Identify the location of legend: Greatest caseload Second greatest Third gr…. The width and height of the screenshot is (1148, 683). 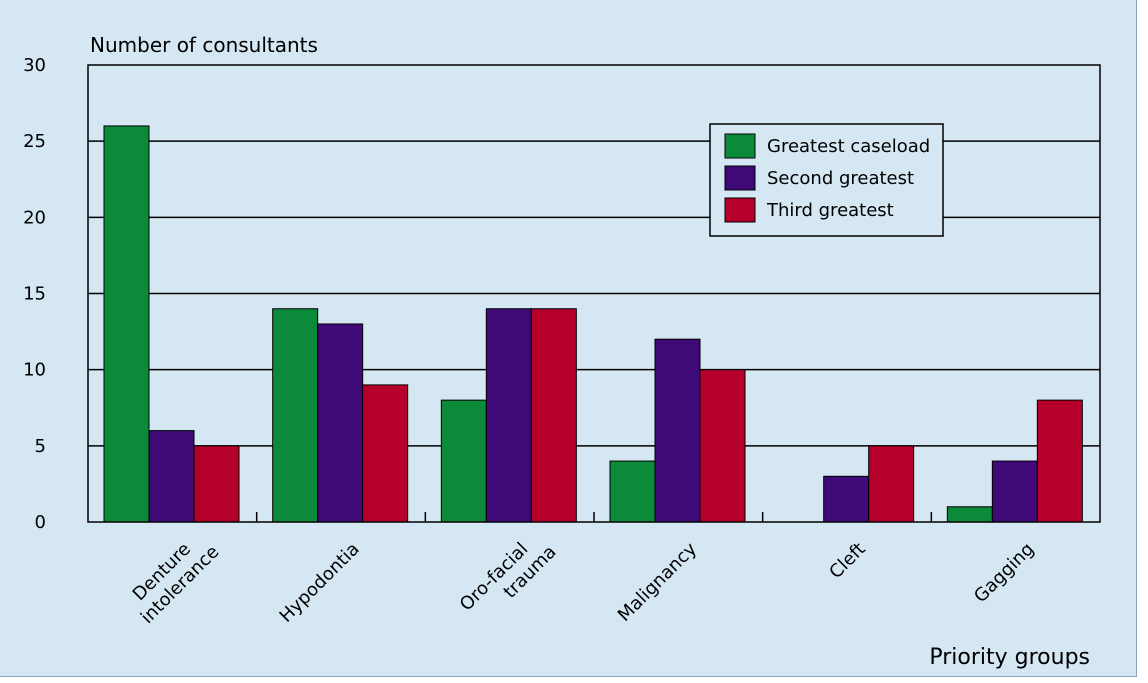
(826, 180).